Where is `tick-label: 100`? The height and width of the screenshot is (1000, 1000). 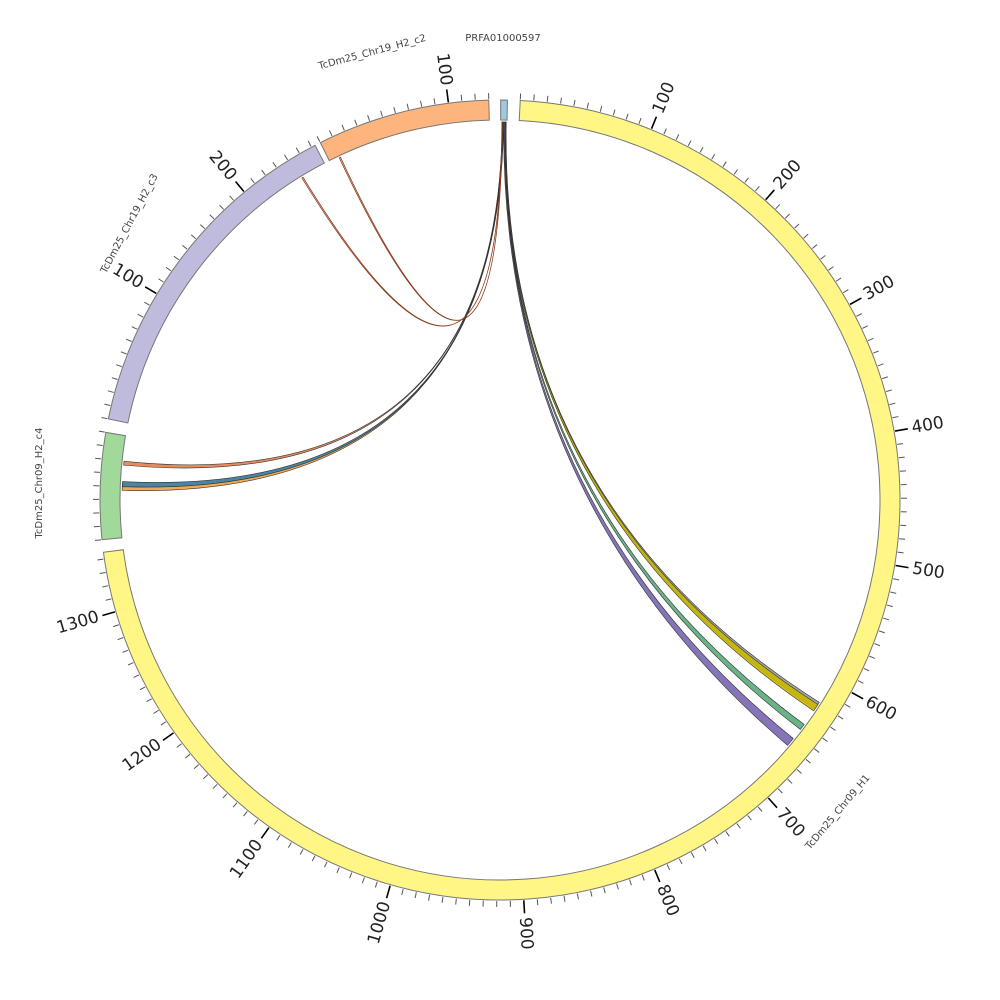
tick-label: 100 is located at coordinates (444, 69).